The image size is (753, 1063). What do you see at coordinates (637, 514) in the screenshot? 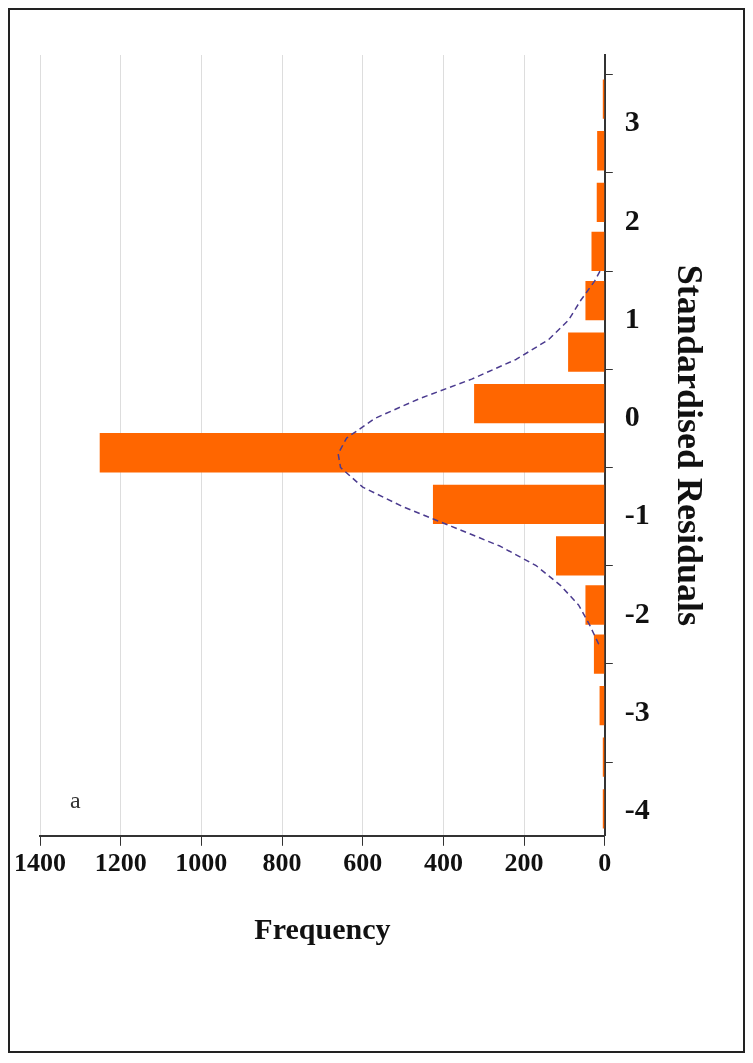
I see `y-tick-label: -1` at bounding box center [637, 514].